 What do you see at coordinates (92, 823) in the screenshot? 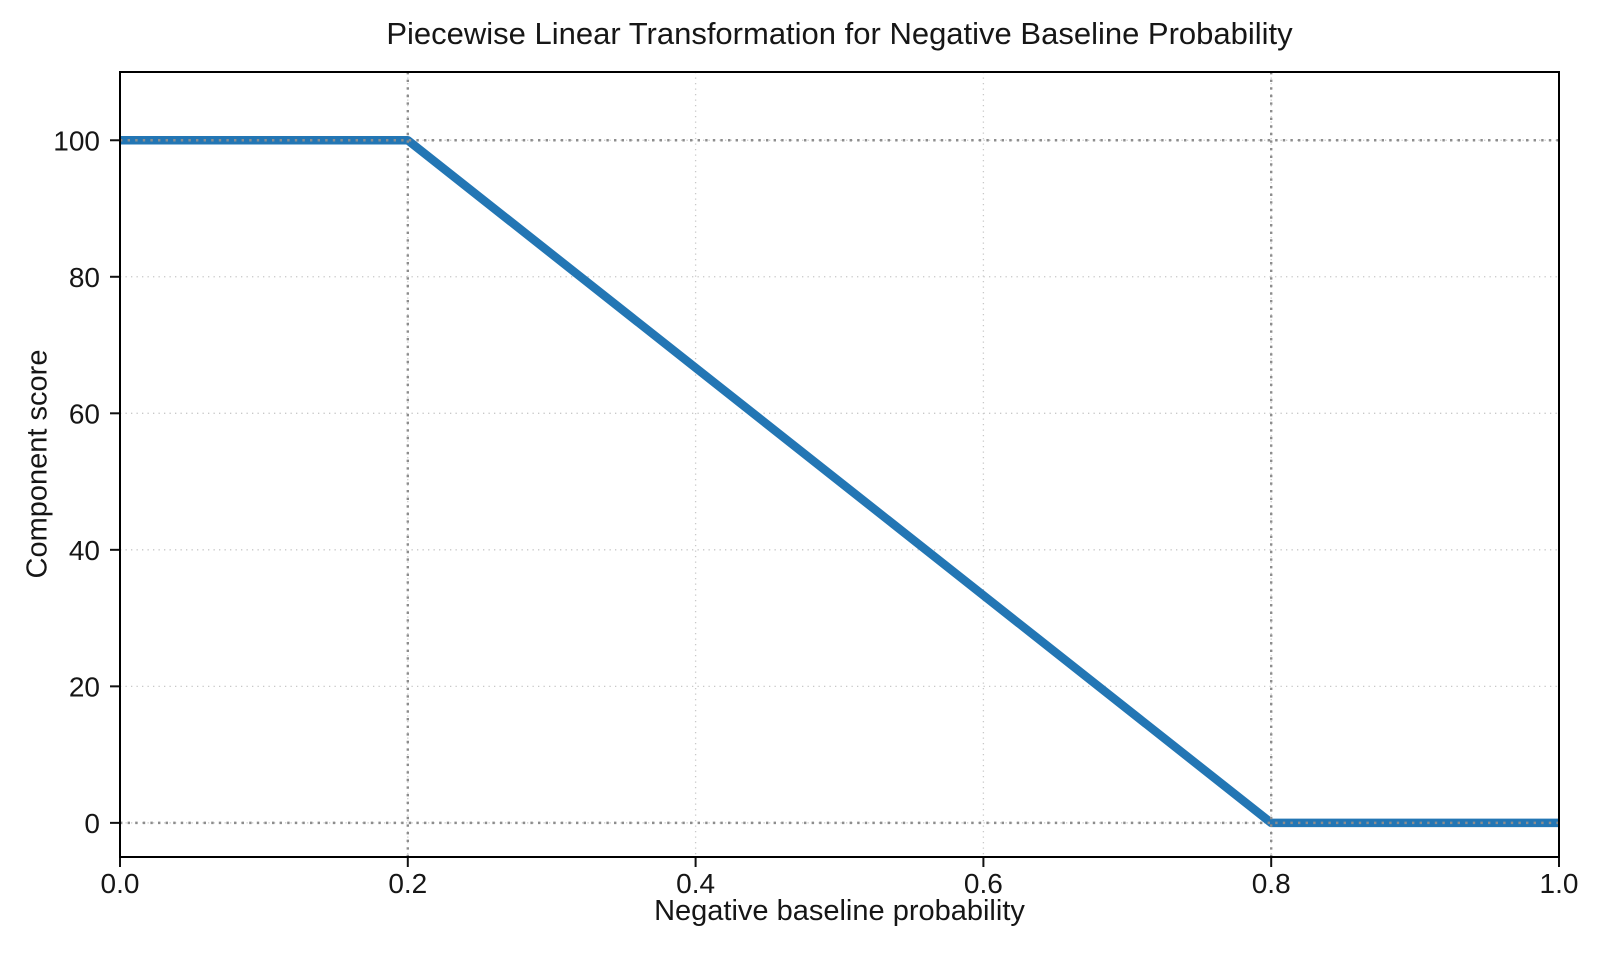
I see `y-tick-label: 0` at bounding box center [92, 823].